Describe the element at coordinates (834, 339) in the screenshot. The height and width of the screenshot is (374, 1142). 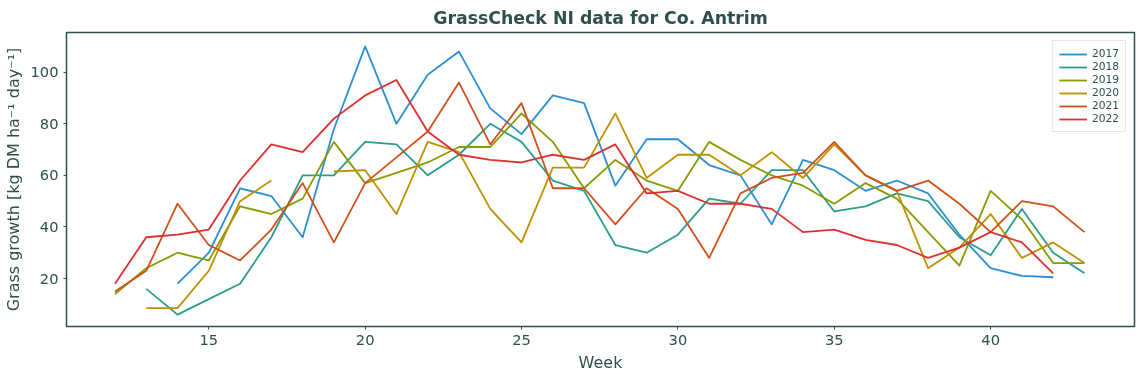
I see `x-tick-label: 35` at that location.